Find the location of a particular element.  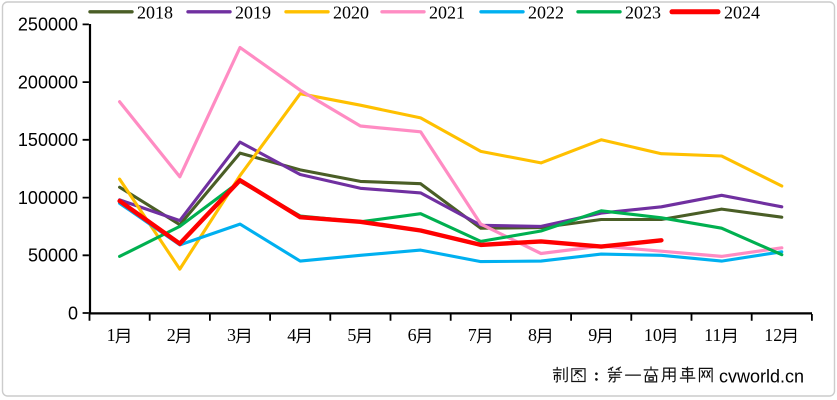

svg-text: 6 is located at coordinates (412, 335).